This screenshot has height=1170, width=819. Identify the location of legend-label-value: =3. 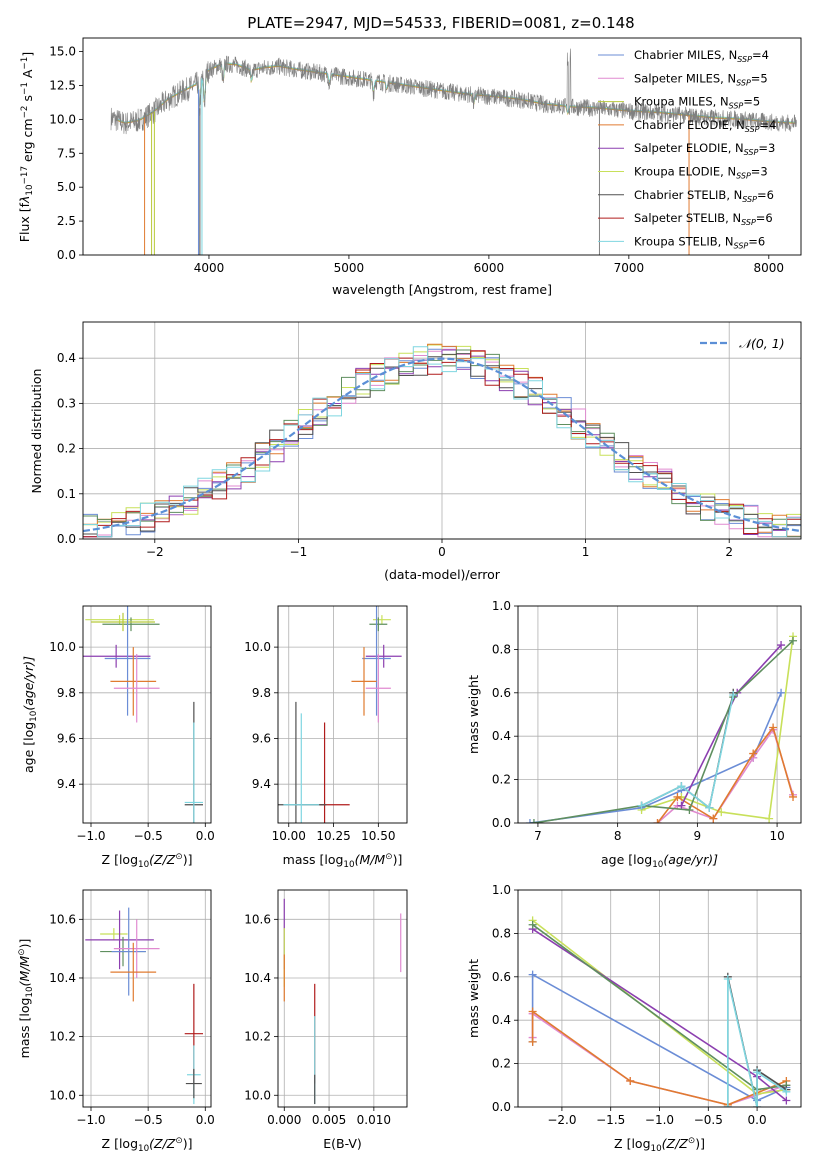
(766, 148).